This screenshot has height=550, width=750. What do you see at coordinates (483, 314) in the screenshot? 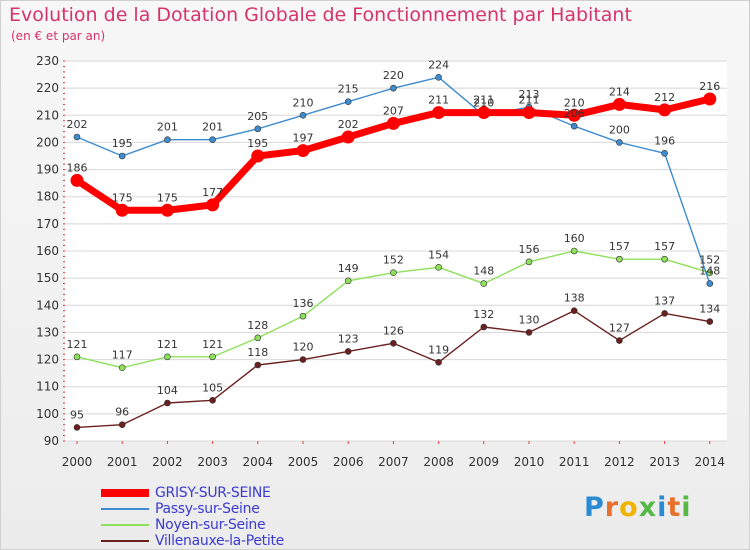
I see `data-label: 132` at bounding box center [483, 314].